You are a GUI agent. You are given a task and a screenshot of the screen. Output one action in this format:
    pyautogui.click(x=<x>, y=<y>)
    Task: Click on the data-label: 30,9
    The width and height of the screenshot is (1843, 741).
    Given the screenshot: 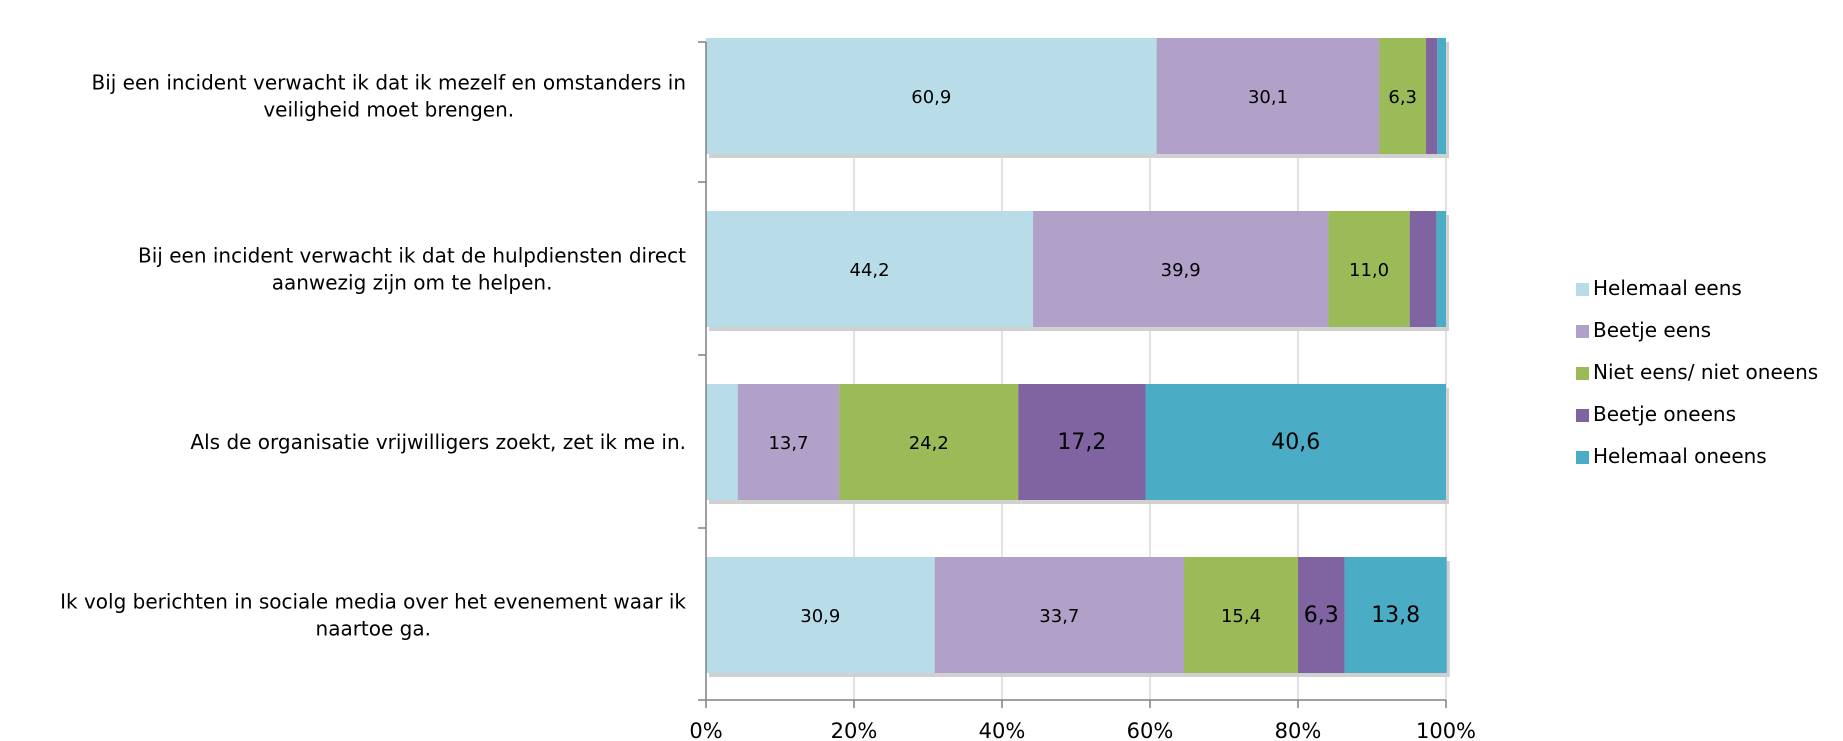 What is the action you would take?
    pyautogui.click(x=820, y=616)
    